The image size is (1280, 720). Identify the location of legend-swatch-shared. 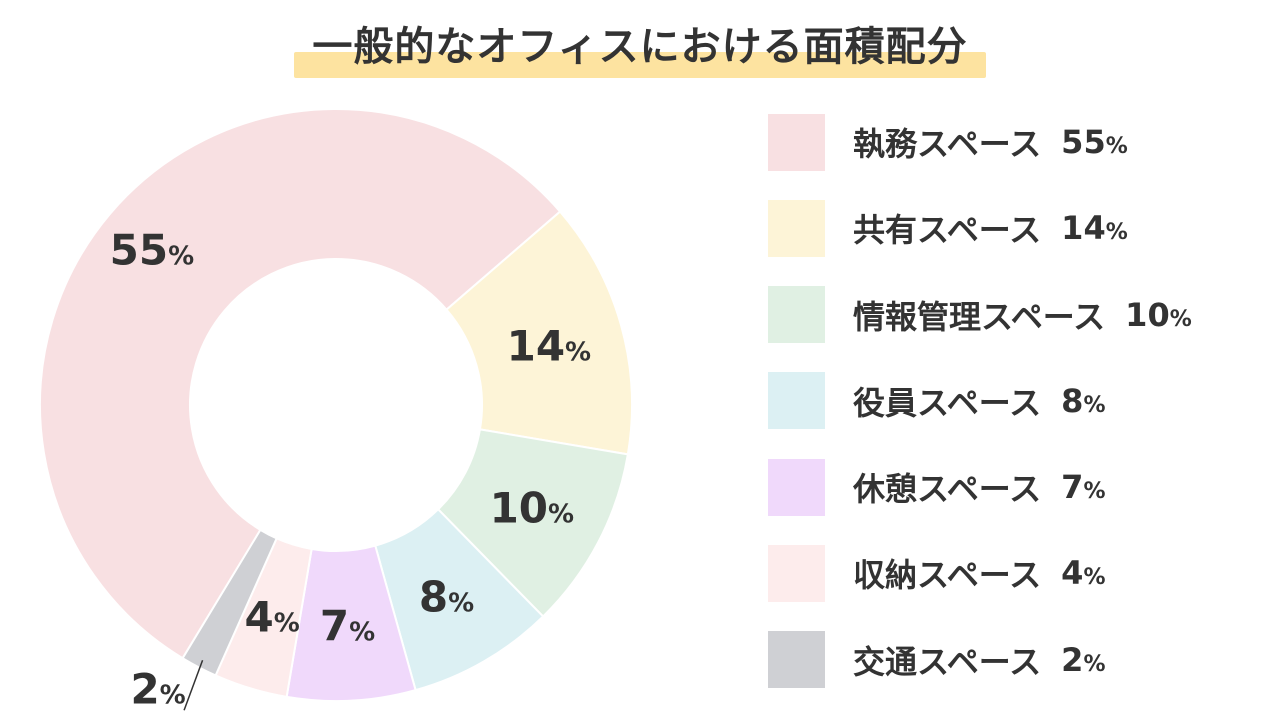
(796, 228).